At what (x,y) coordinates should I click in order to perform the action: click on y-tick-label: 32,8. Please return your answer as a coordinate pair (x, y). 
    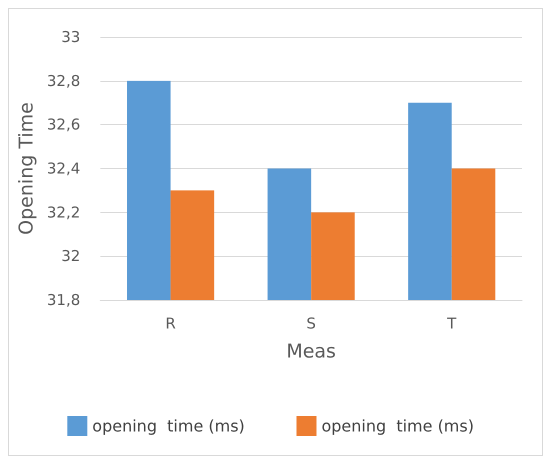
    Looking at the image, I should click on (63, 81).